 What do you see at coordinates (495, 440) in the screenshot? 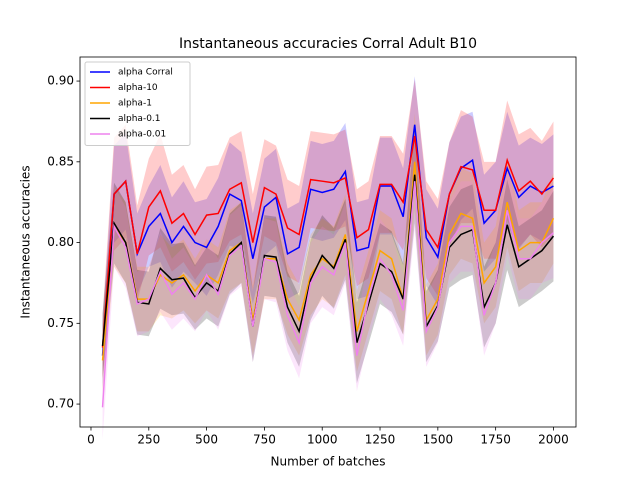
I see `x-tick-label: 1750` at bounding box center [495, 440].